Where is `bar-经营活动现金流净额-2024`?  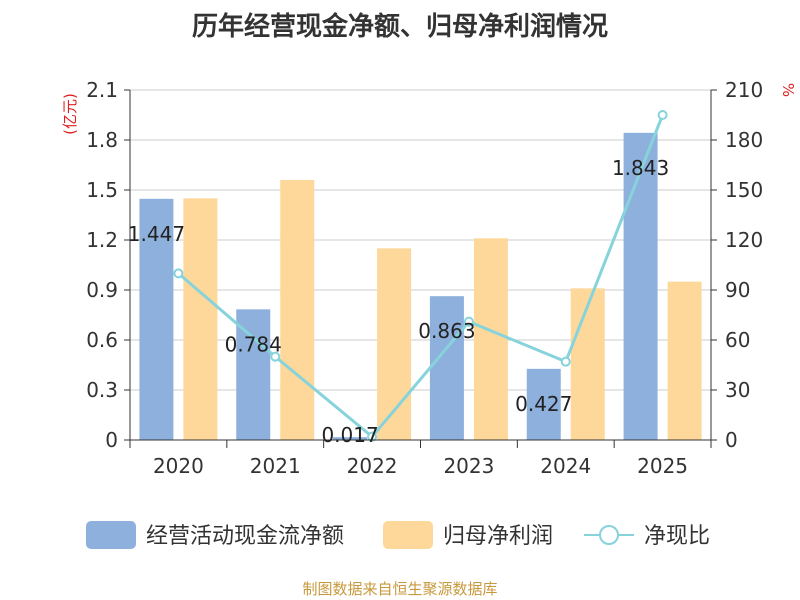 bar-经营活动现金流净额-2024 is located at coordinates (543, 404).